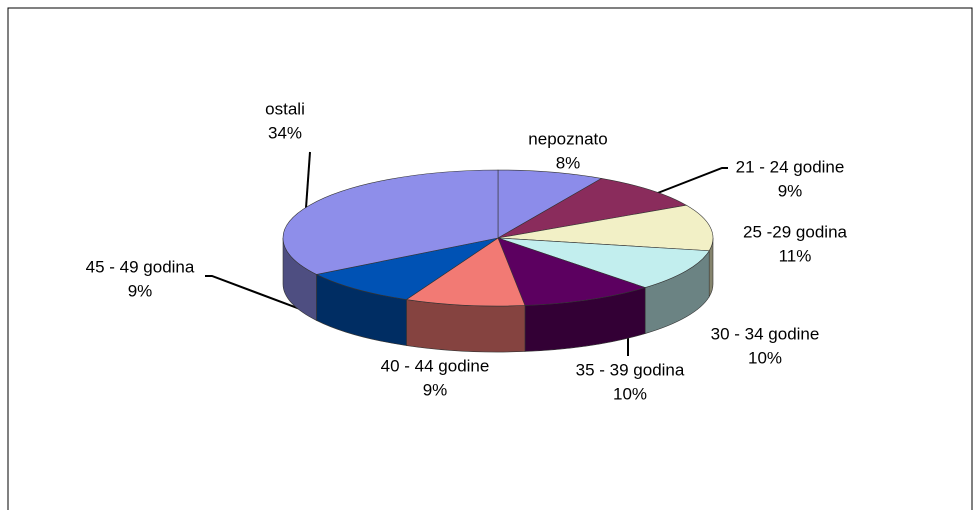 The image size is (980, 510). I want to click on slice-label: 35 - 39 godina, so click(630, 369).